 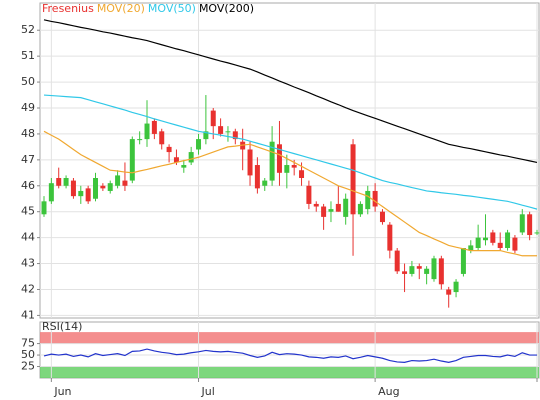 I want to click on y-tick-label: 75, so click(x=28, y=343).